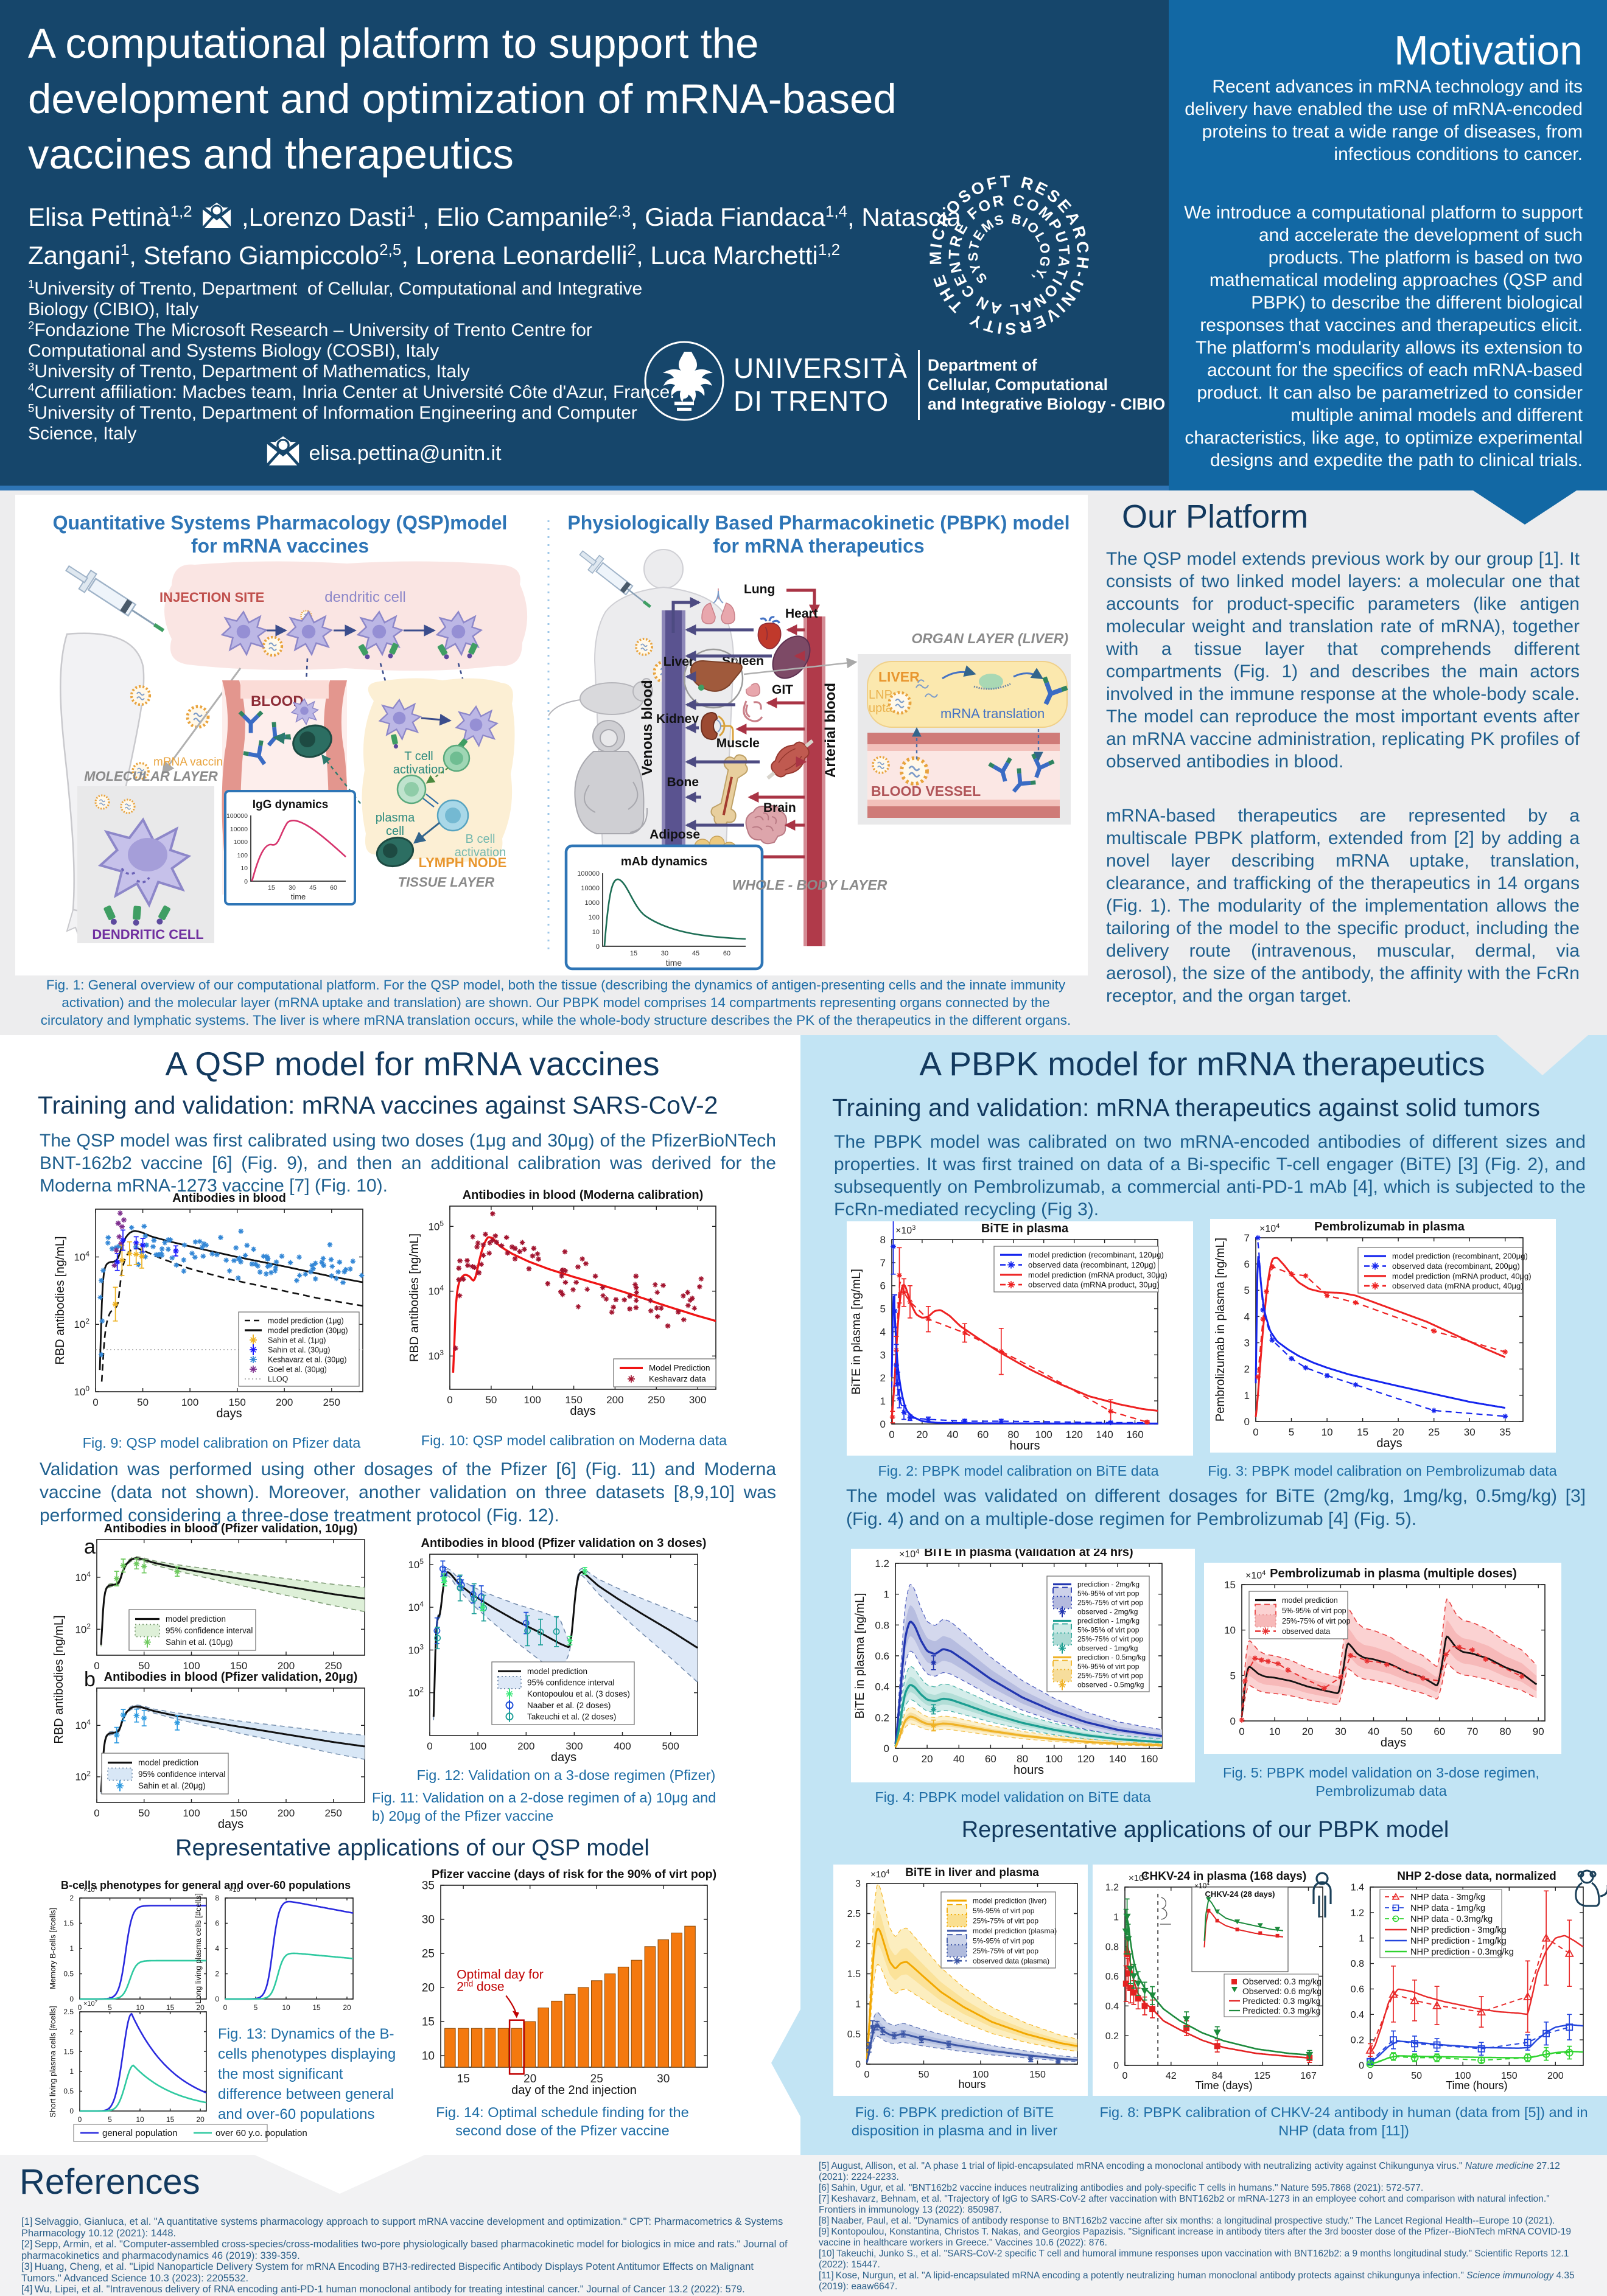 This screenshot has width=1607, height=2296. Describe the element at coordinates (905, 1230) in the screenshot. I see `svg-text: ×10³` at that location.